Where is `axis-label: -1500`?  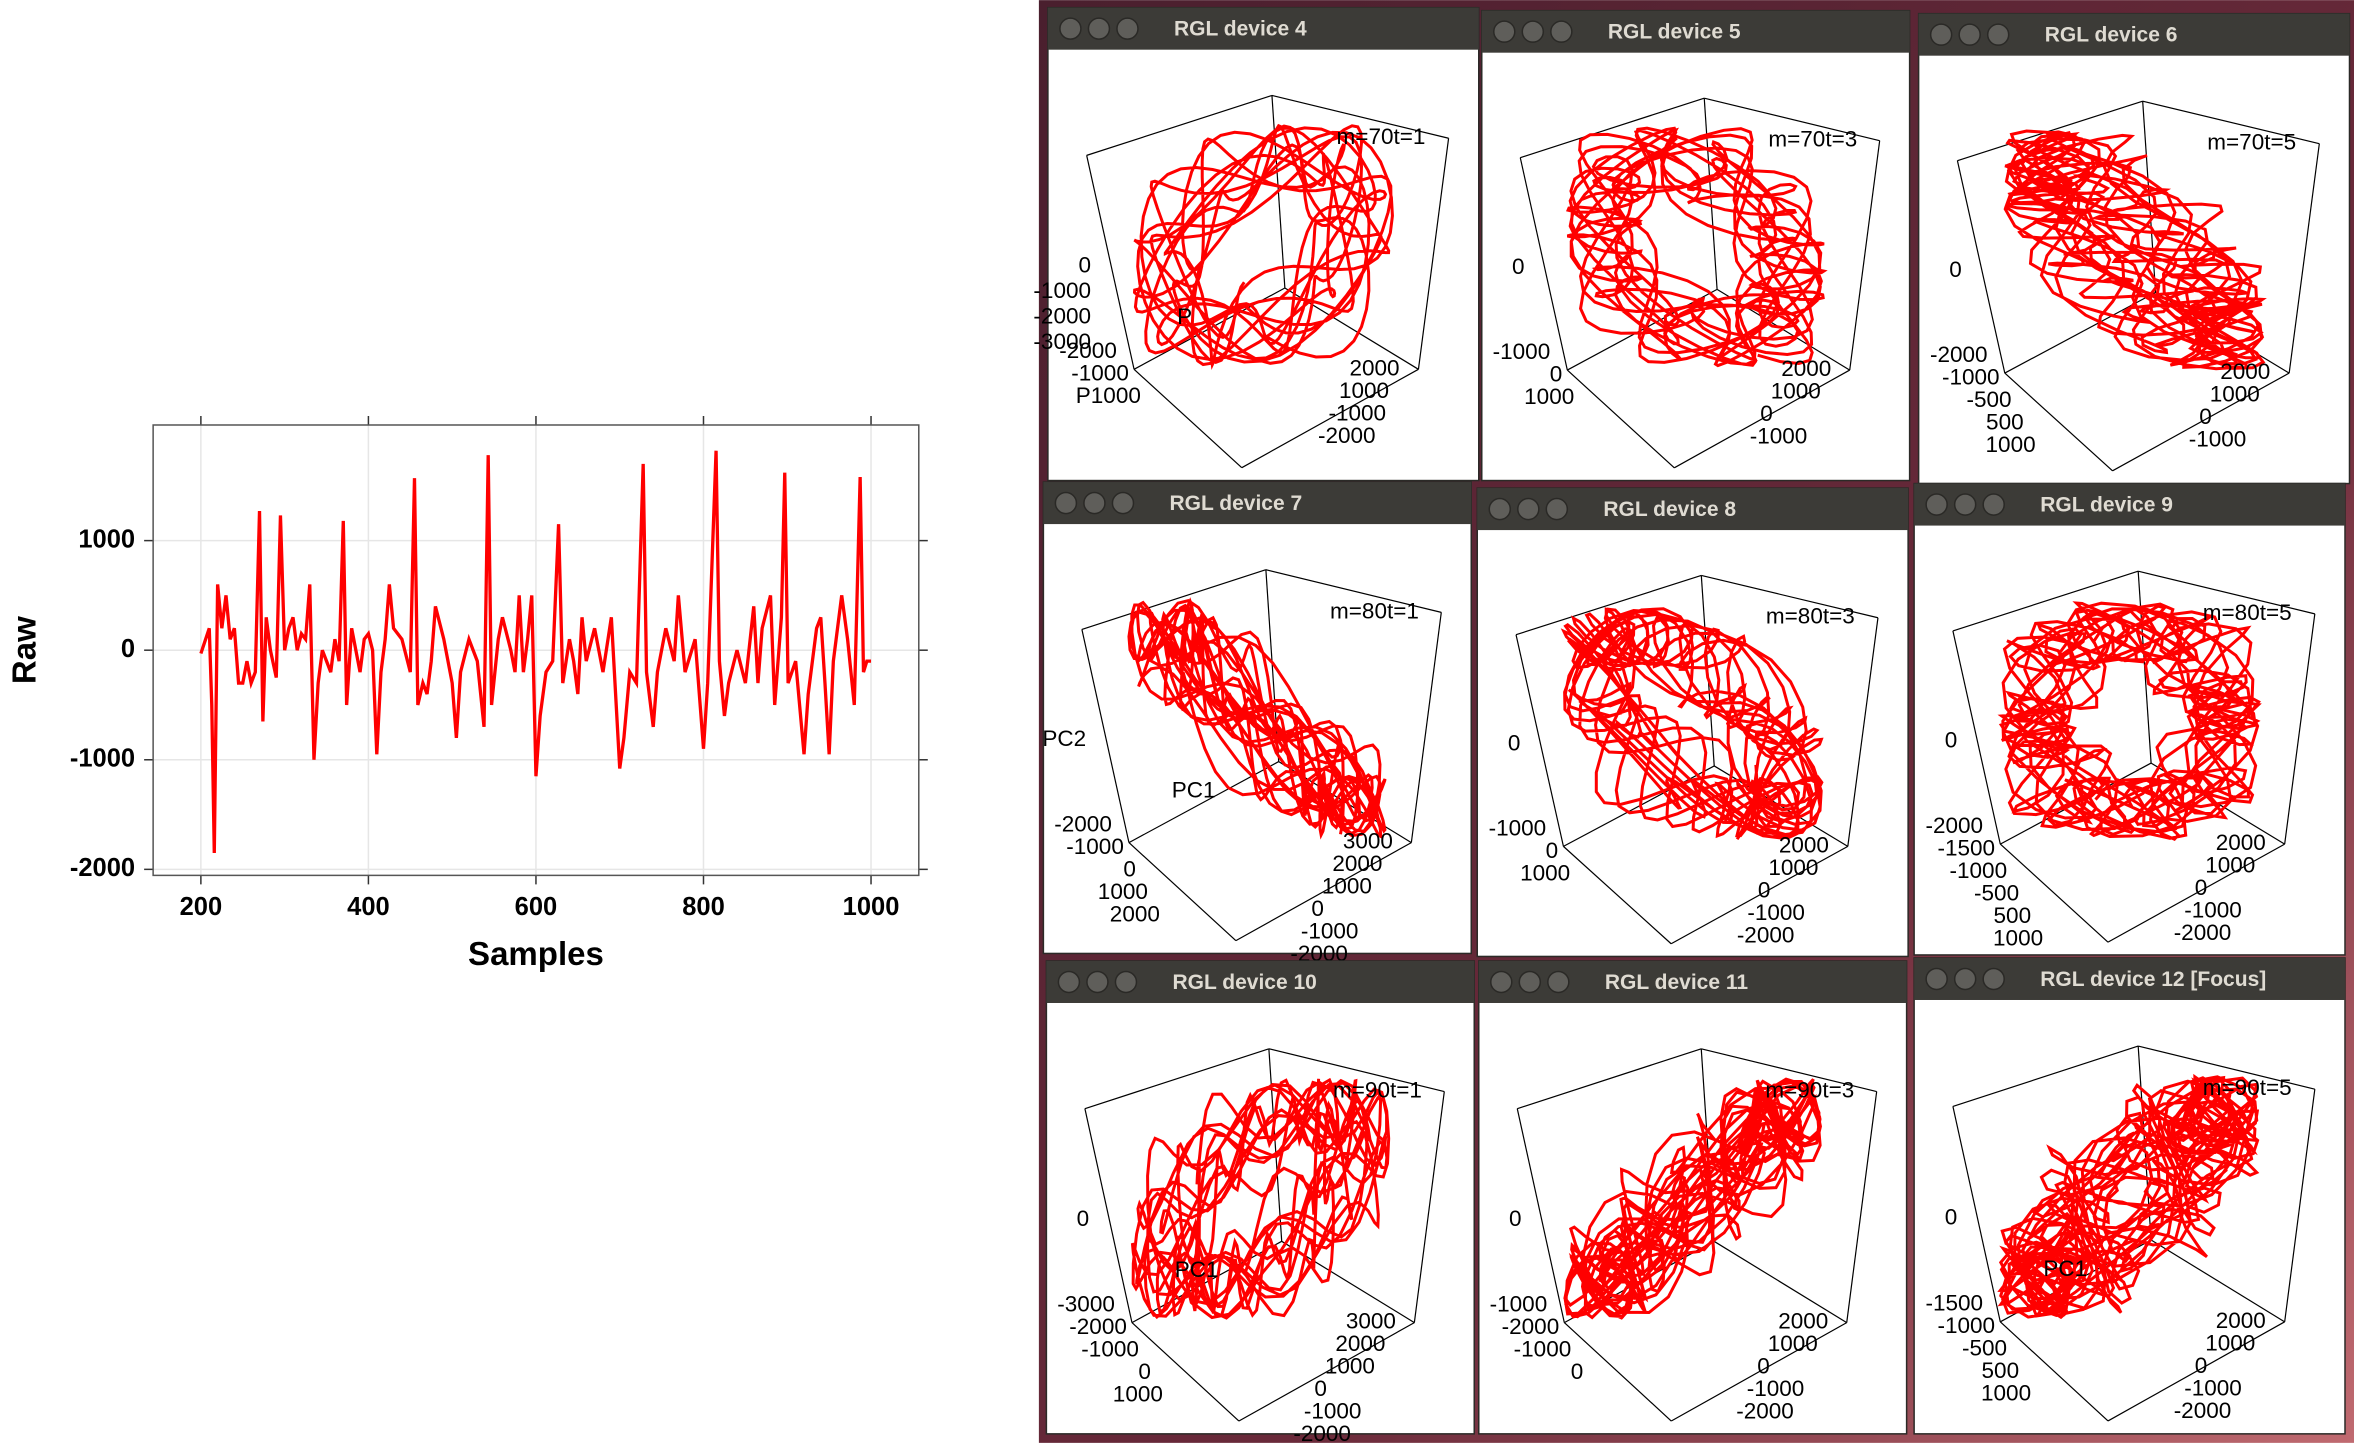 axis-label: -1500 is located at coordinates (1955, 1303).